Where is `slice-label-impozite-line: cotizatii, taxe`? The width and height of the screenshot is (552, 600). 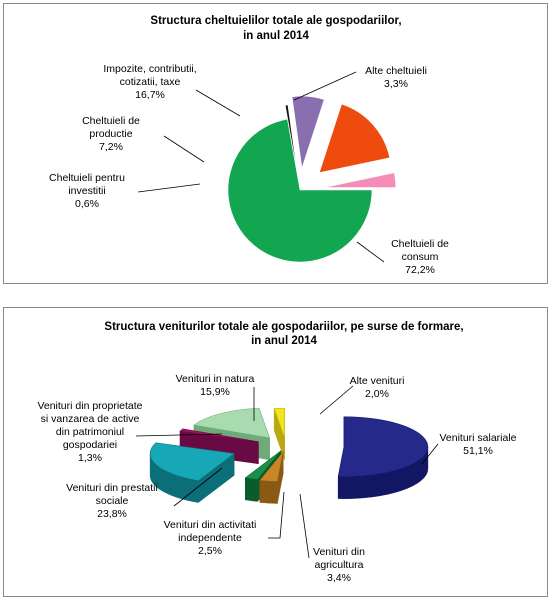
slice-label-impozite-line: cotizatii, taxe is located at coordinates (150, 82).